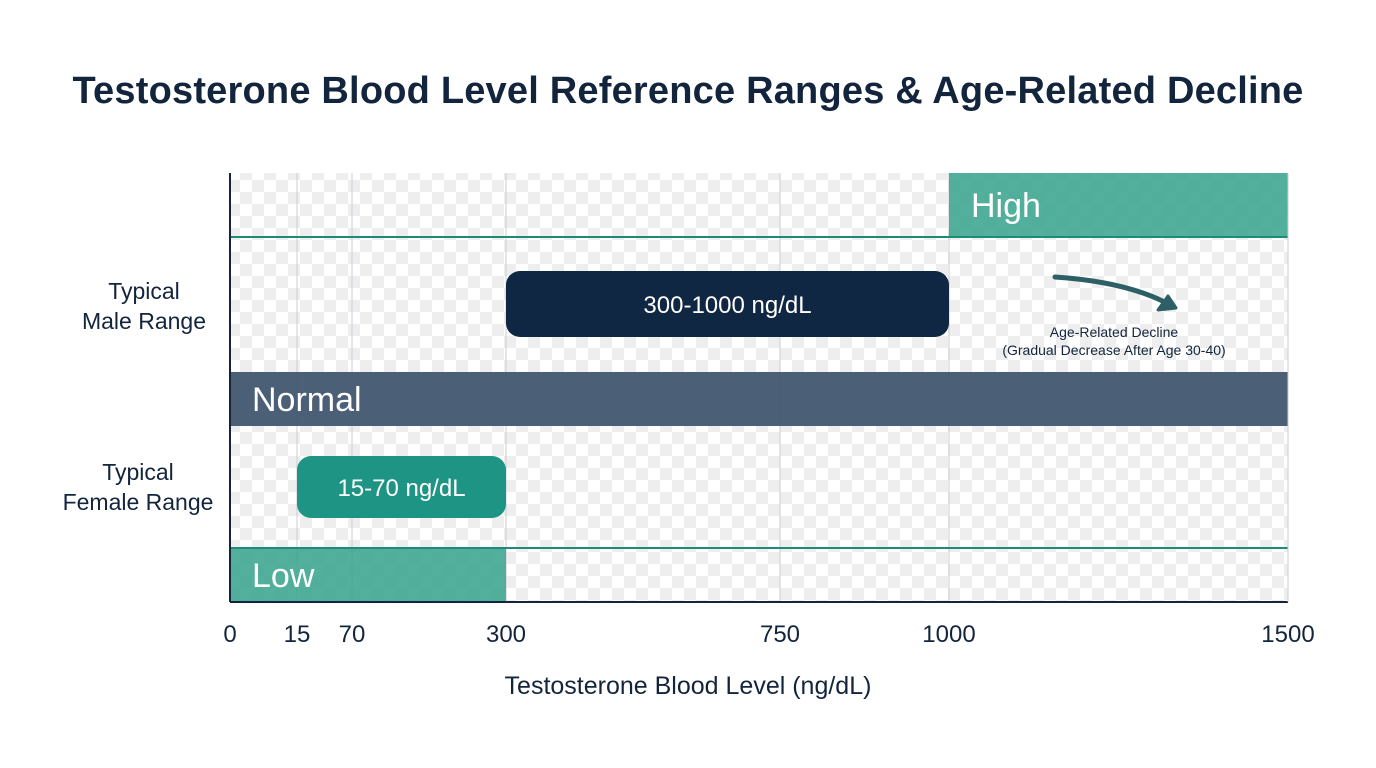 Image resolution: width=1376 pixels, height=768 pixels. Describe the element at coordinates (368, 575) in the screenshot. I see `band-low` at that location.